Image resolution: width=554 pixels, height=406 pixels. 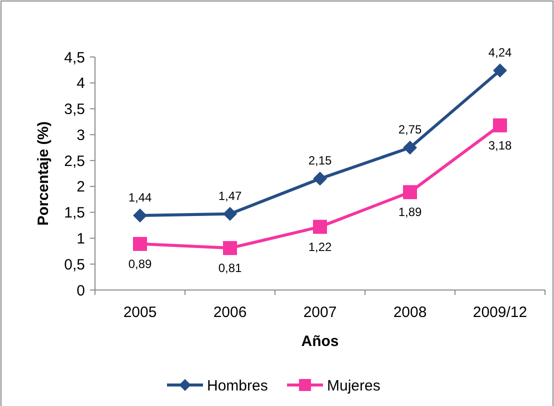 I want to click on x-tick-label: 2008, so click(x=410, y=312).